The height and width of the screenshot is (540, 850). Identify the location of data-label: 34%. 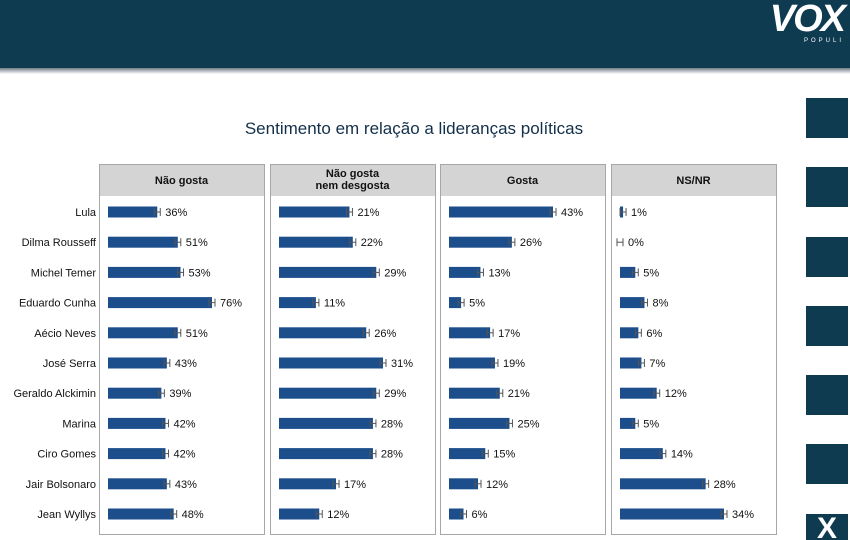
(743, 515).